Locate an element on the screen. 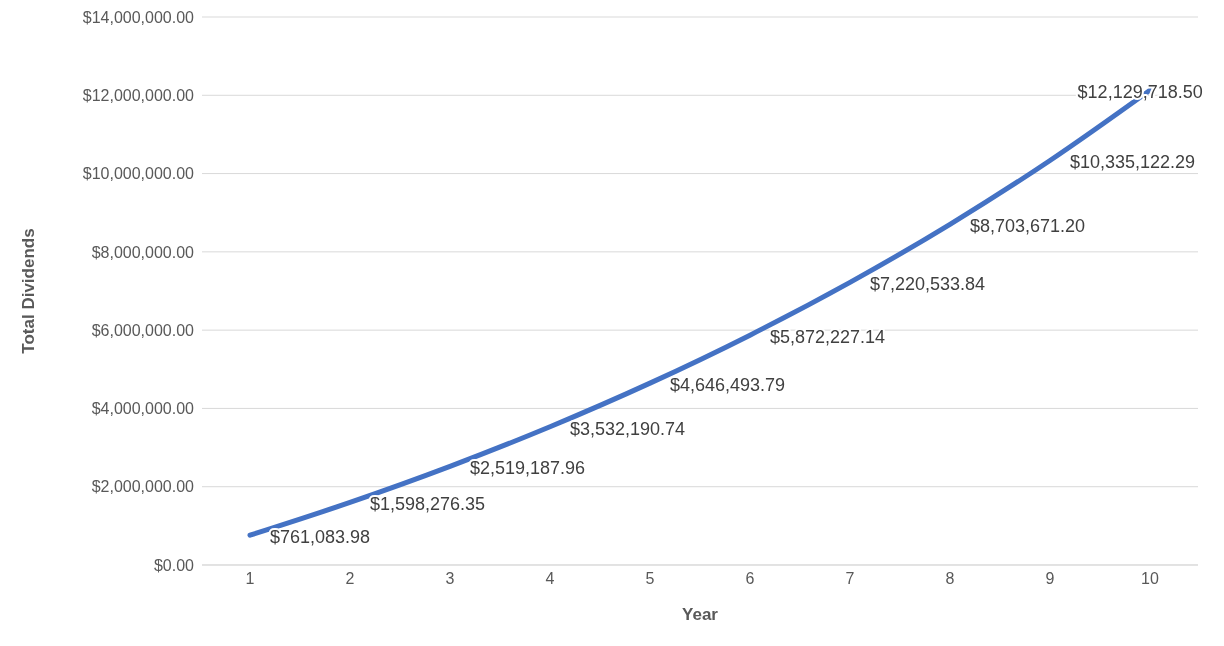 The height and width of the screenshot is (646, 1224). y-tick-label: $10,000,000.00 is located at coordinates (138, 174).